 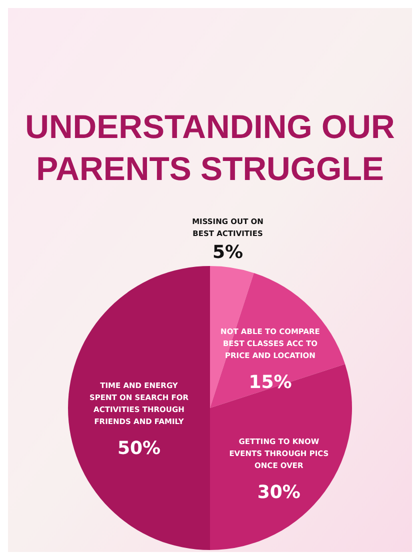 What do you see at coordinates (281, 457) in the screenshot?
I see `pie-slice` at bounding box center [281, 457].